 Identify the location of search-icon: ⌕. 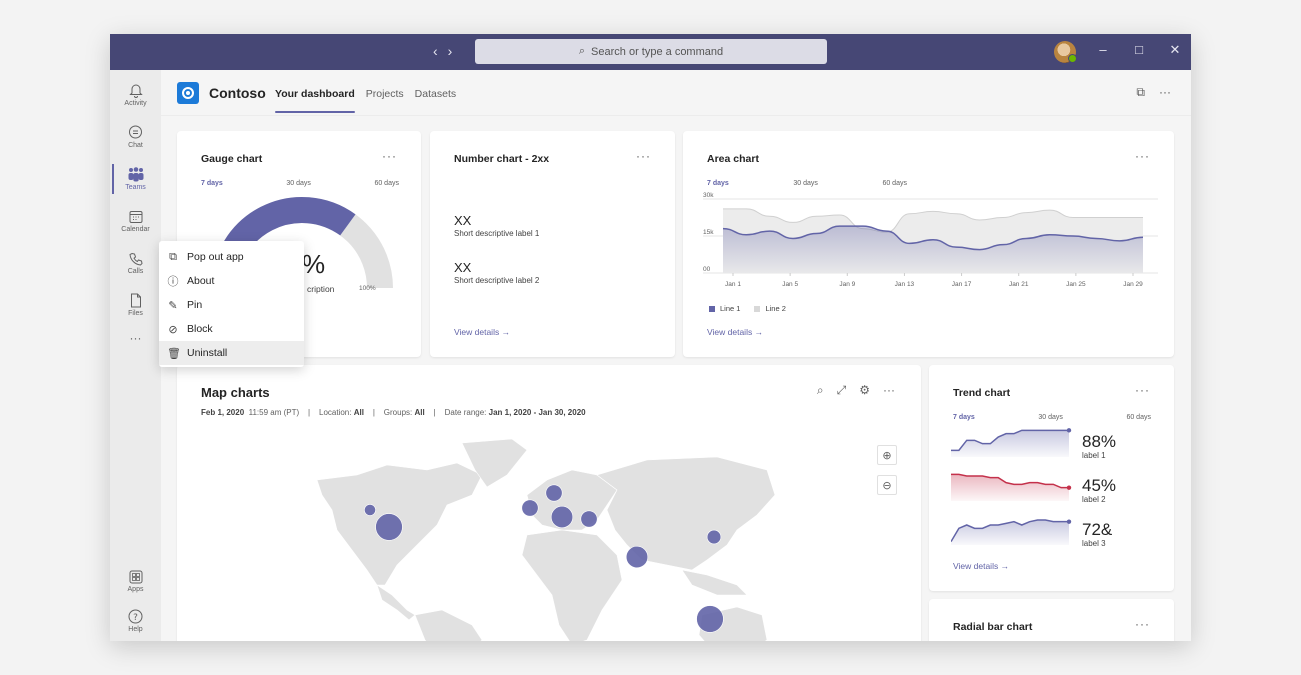
(820, 390).